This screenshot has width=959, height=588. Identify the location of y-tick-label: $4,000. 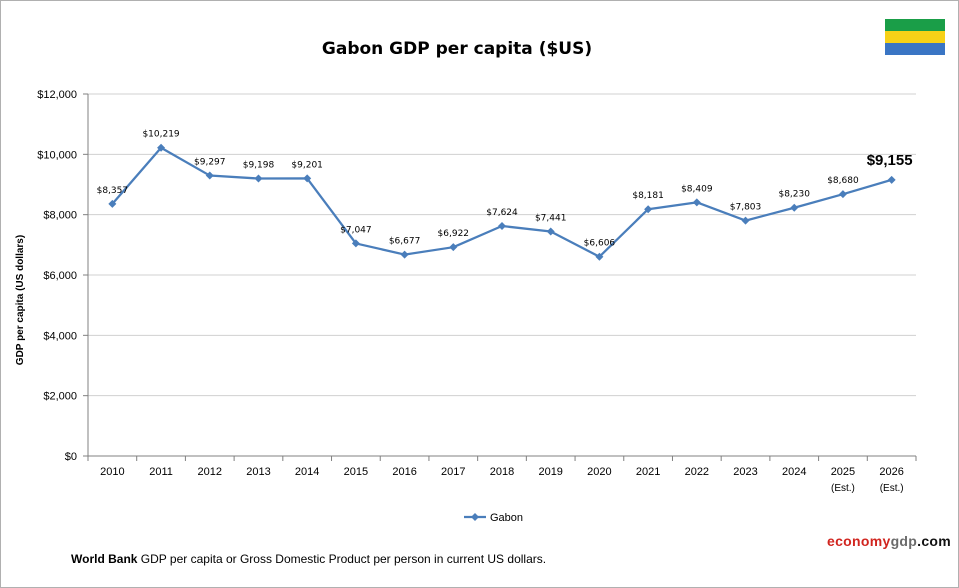
(60, 336).